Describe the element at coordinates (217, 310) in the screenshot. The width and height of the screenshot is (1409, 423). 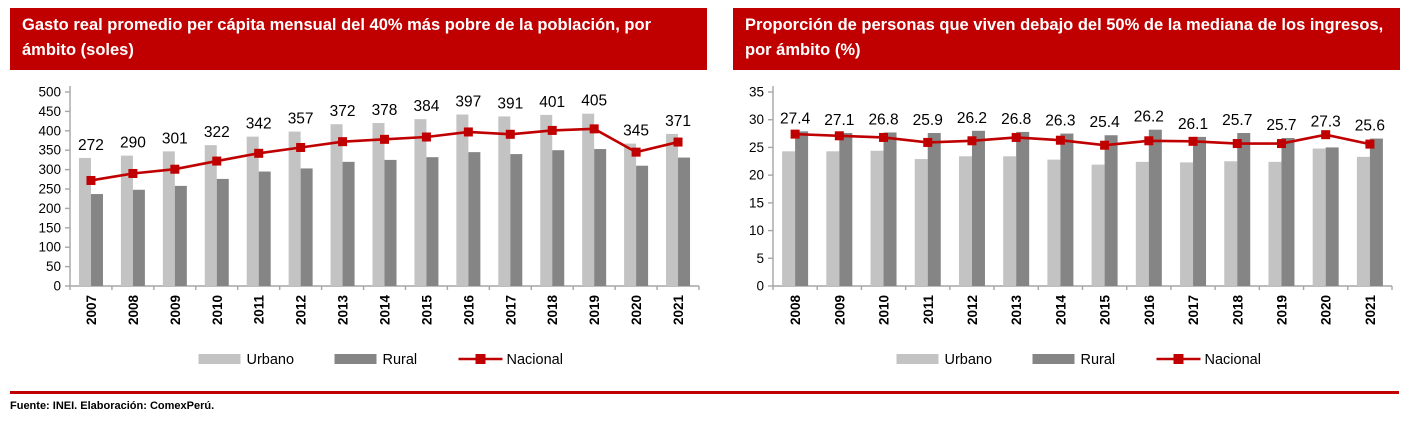
I see `x-tick-label: 2010` at that location.